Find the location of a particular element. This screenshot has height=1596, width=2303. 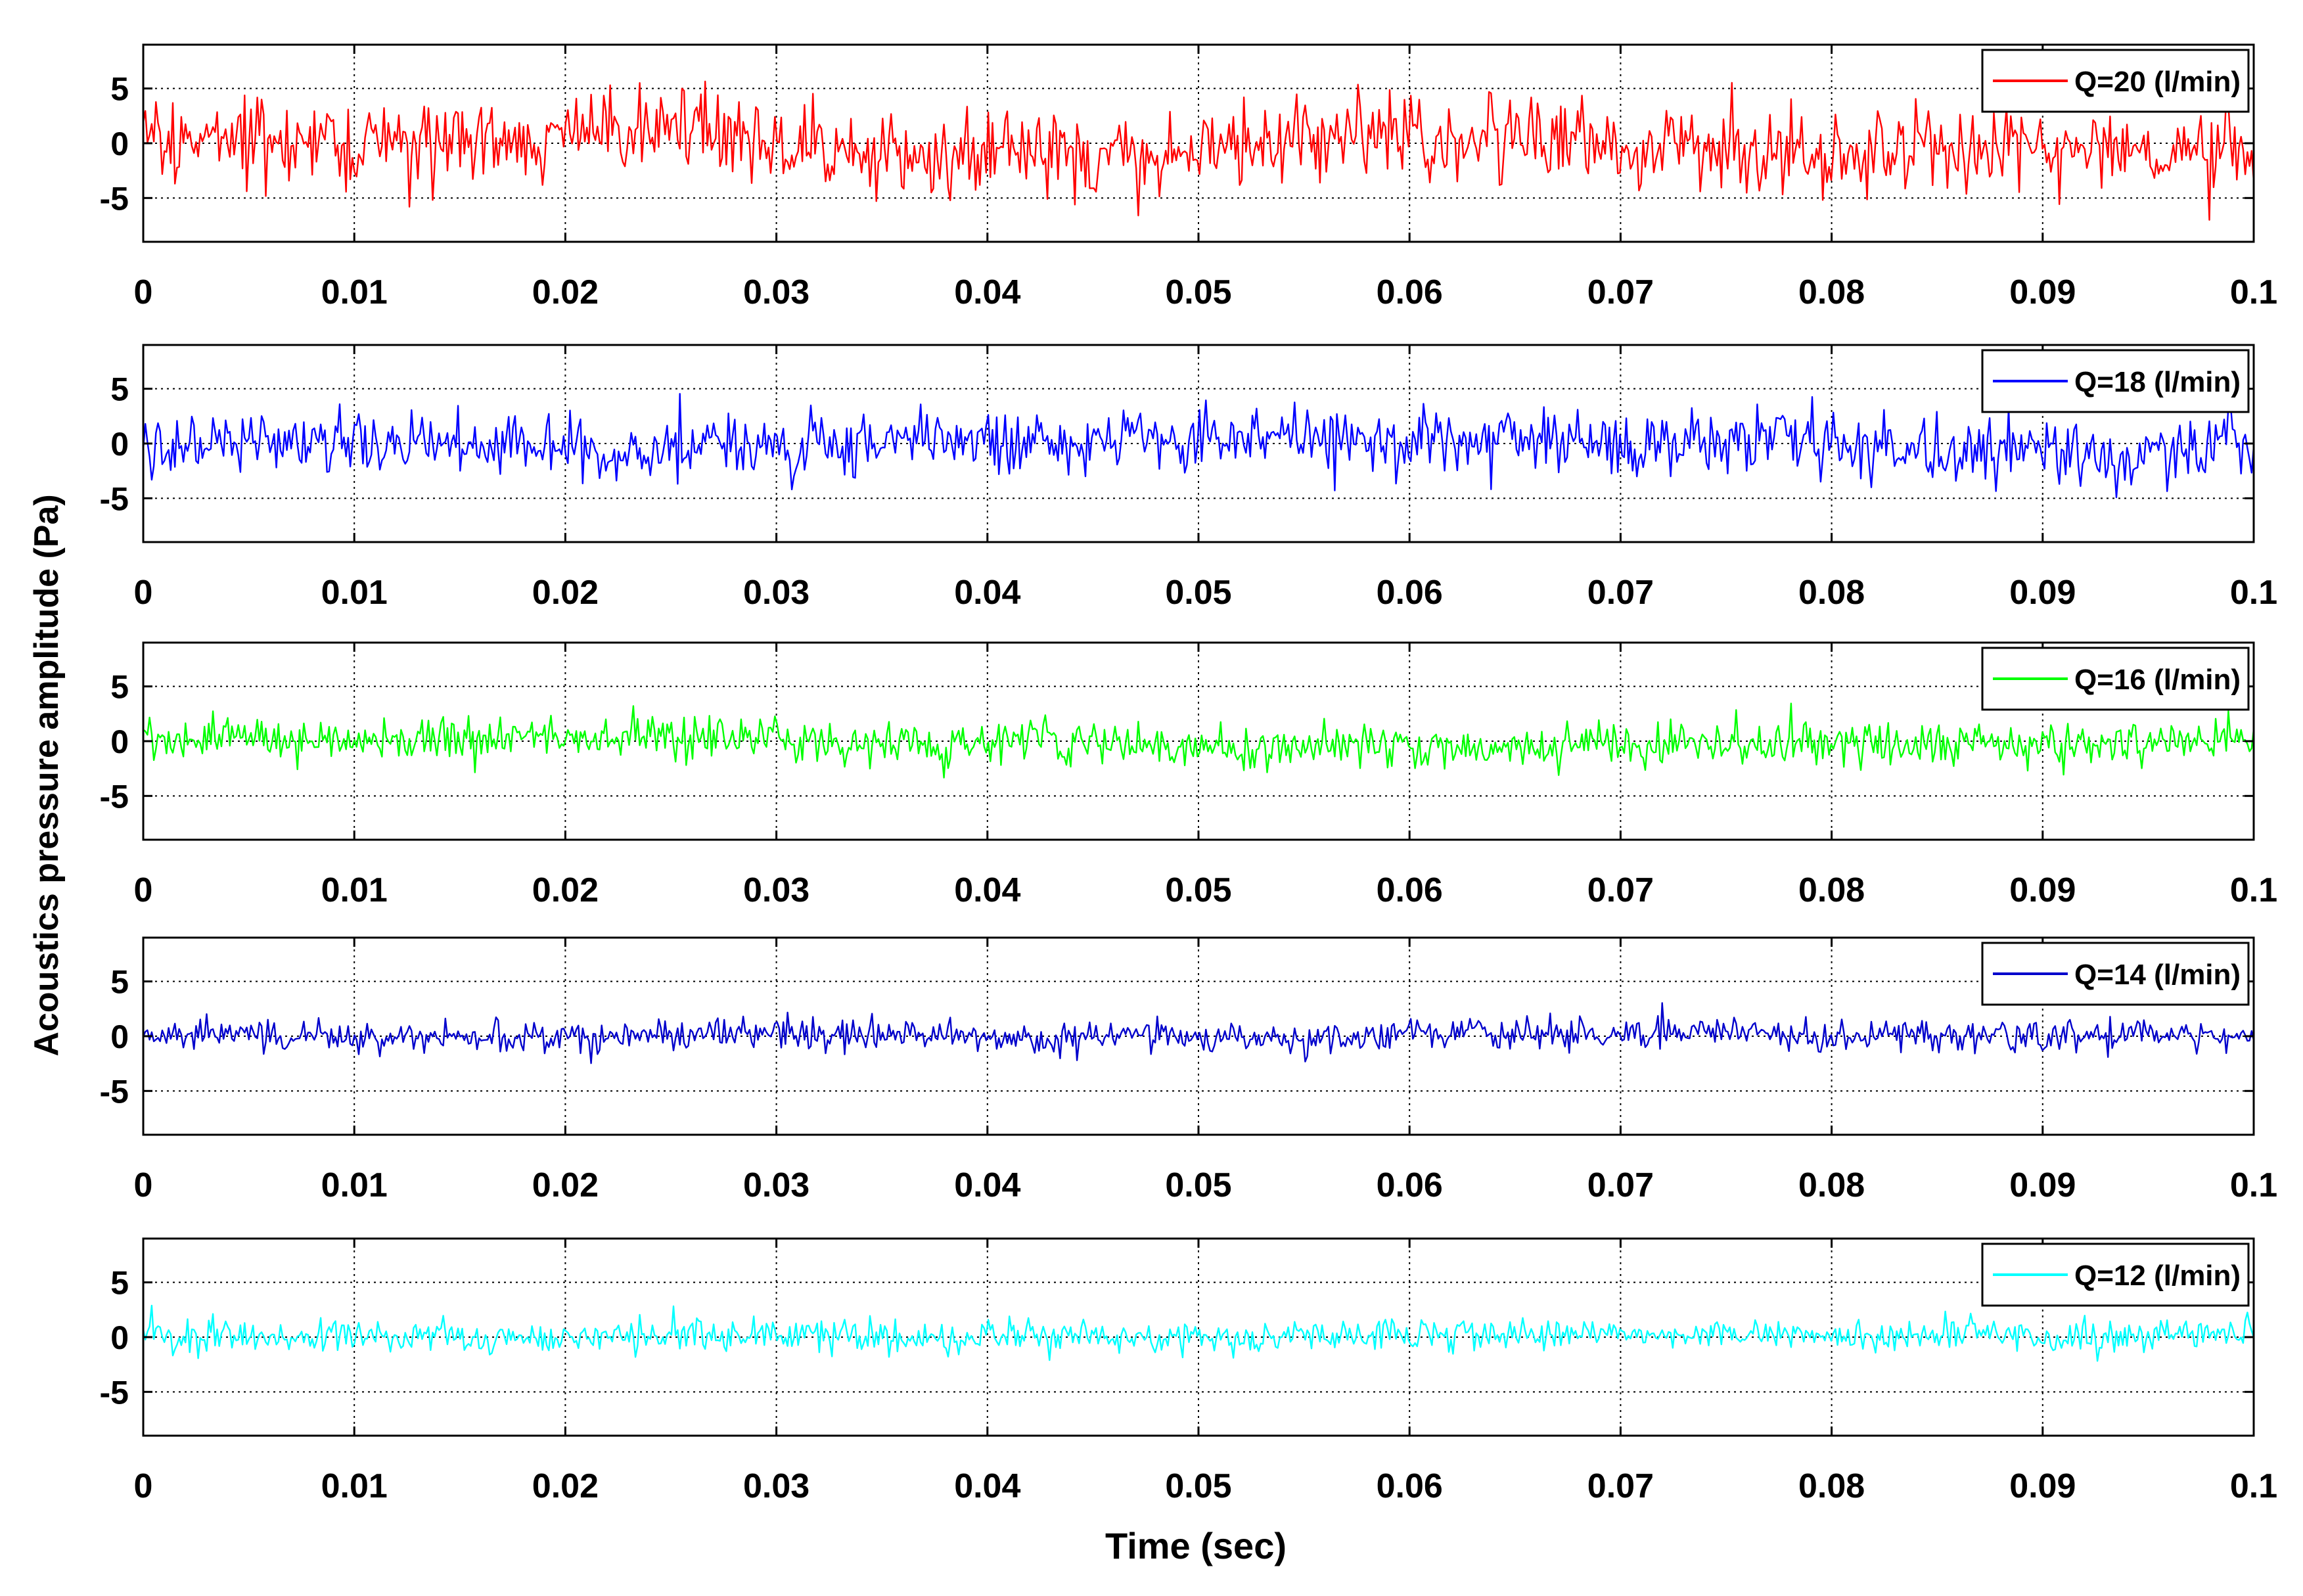

legend-box is located at coordinates (2115, 81).